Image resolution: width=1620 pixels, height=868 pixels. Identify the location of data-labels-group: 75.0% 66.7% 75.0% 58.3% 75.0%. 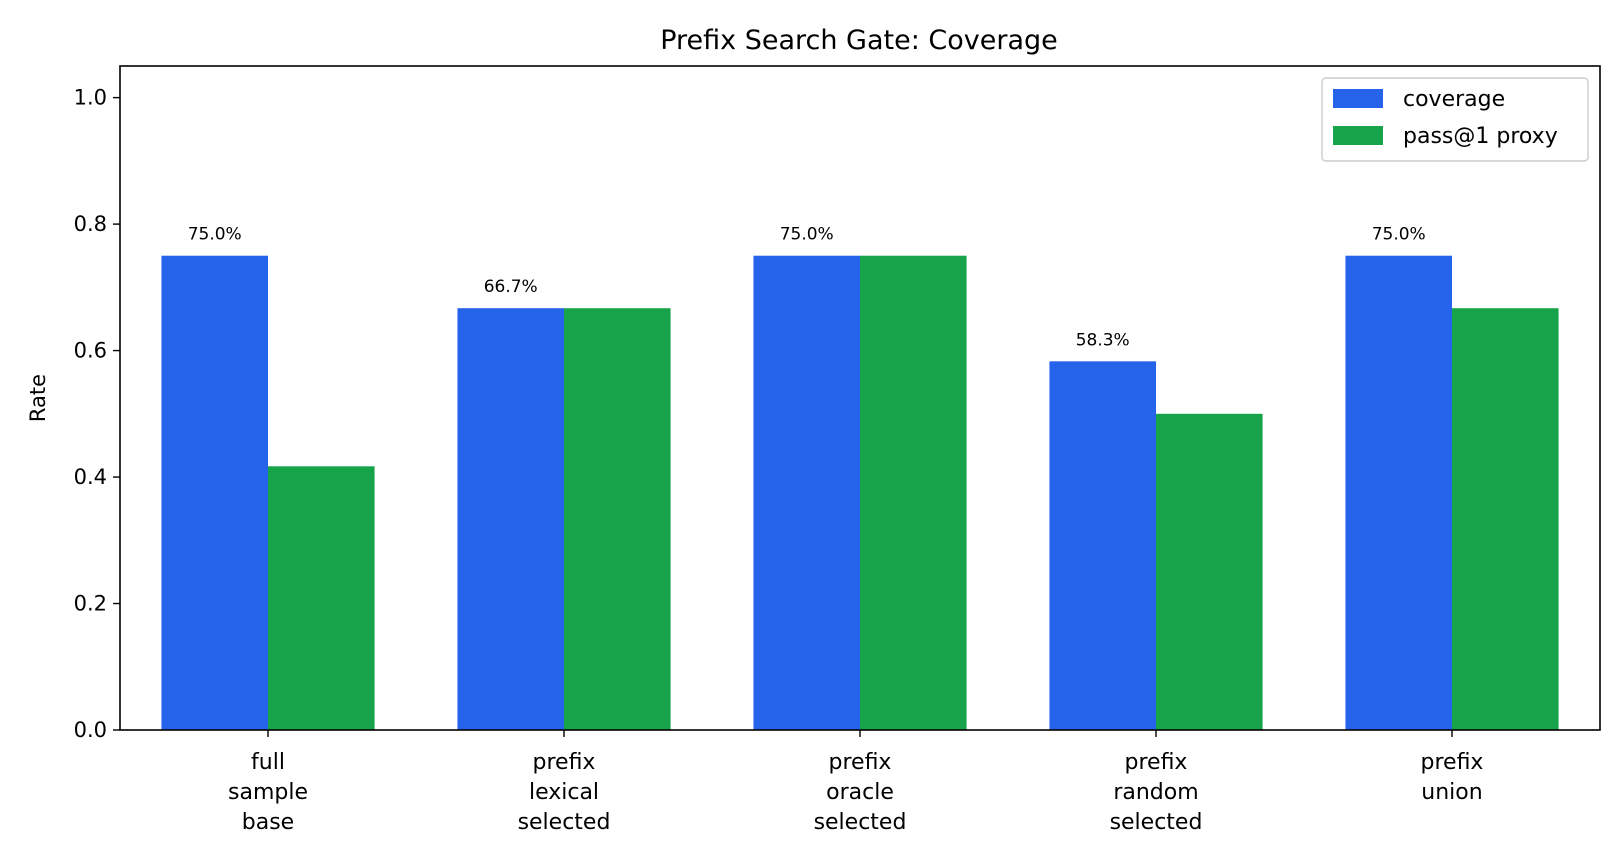
(807, 288).